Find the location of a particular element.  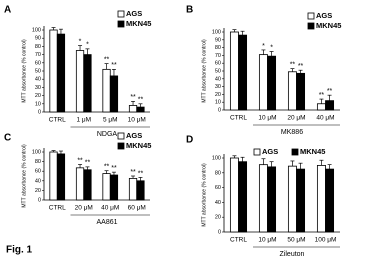

x-tick-label: 20 μM is located at coordinates (84, 208).